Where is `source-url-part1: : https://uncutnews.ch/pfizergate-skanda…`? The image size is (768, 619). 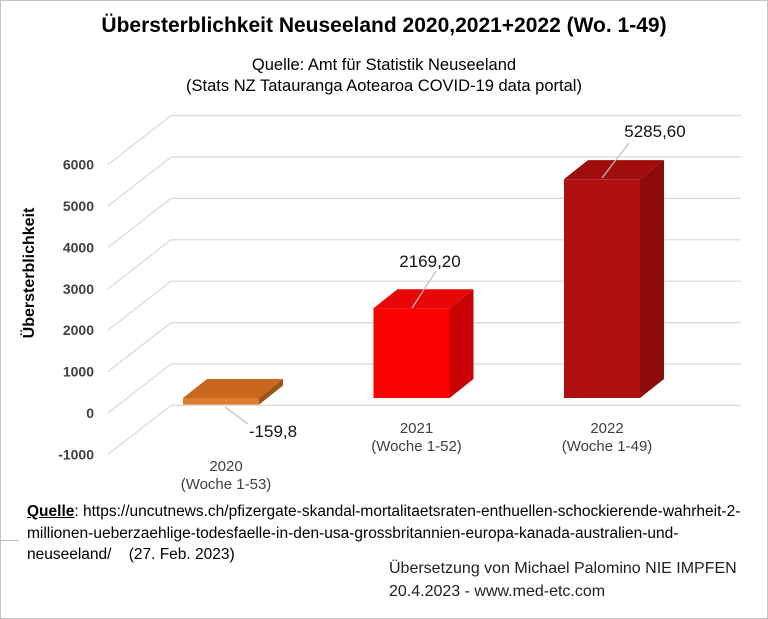
source-url-part1: : https://uncutnews.ch/pfizergate-skanda… is located at coordinates (407, 511).